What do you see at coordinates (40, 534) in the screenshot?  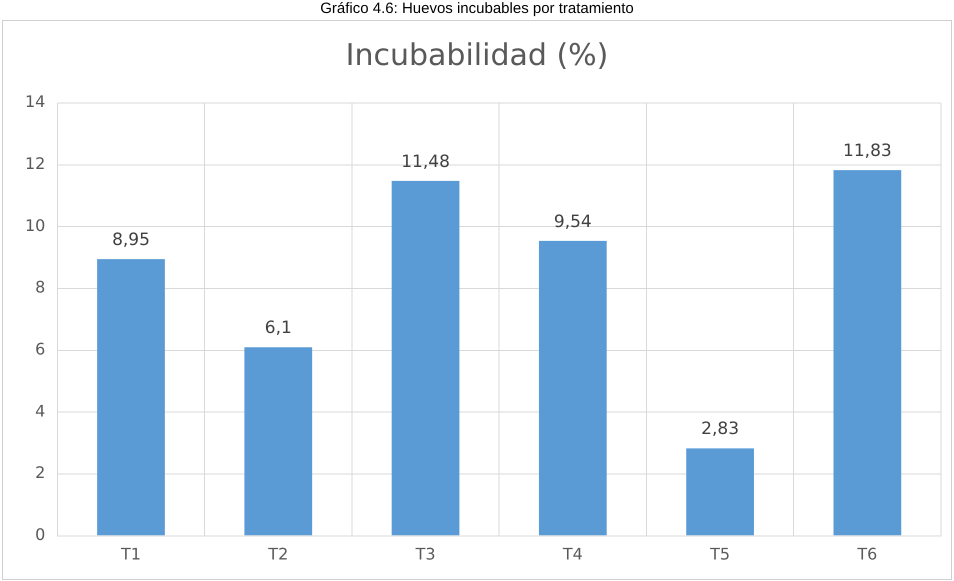 I see `y-tick-label: 0` at bounding box center [40, 534].